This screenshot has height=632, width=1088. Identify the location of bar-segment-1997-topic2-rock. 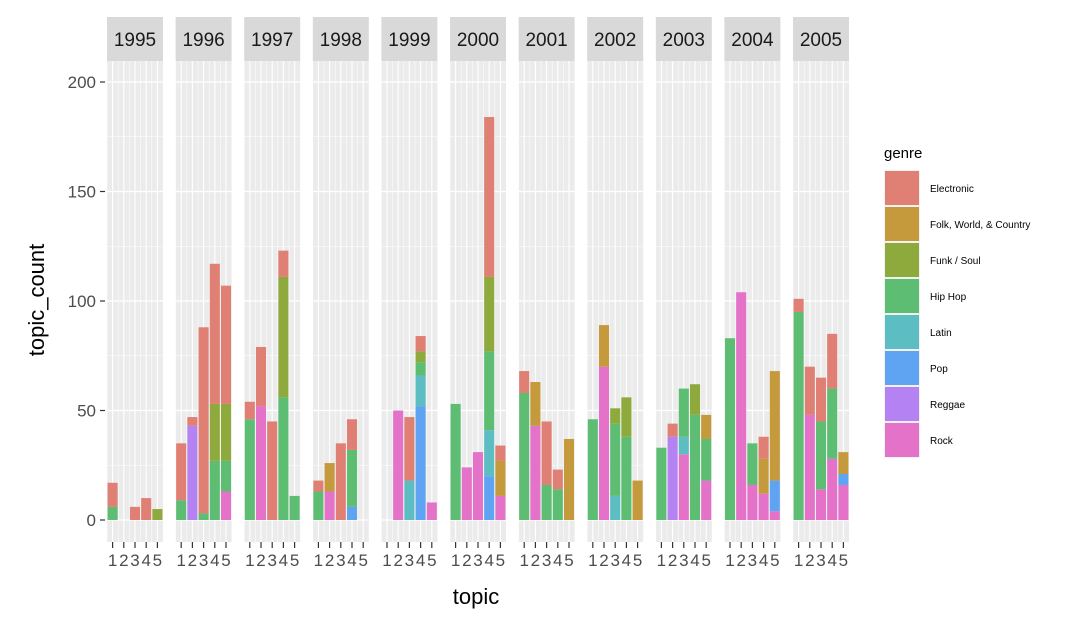
(261, 463).